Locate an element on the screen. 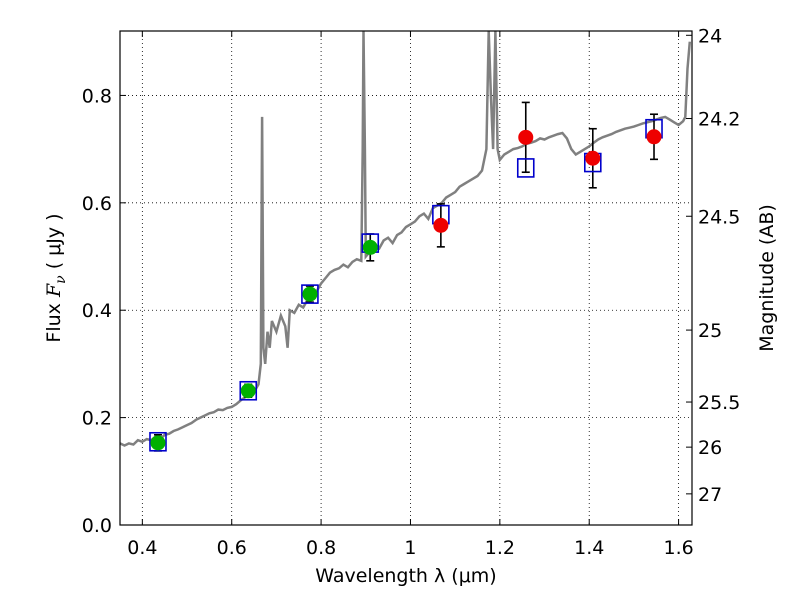 Image resolution: width=800 pixels, height=600 pixels. y-tick-label: 0.2 is located at coordinates (97, 419).